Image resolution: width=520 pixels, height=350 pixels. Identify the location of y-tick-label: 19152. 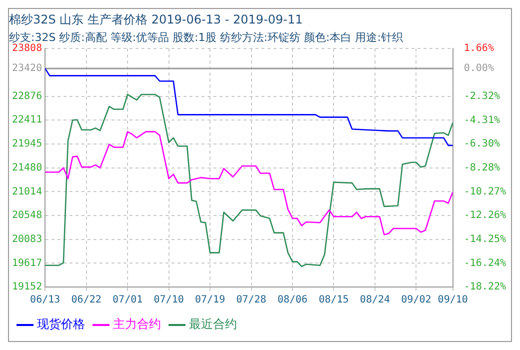
(27, 287).